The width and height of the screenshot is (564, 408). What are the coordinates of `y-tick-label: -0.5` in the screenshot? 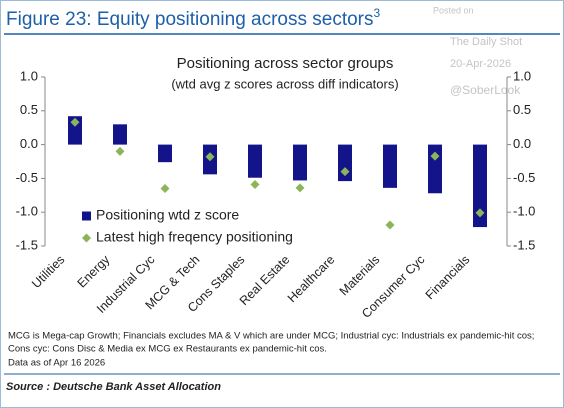 It's located at (27, 177).